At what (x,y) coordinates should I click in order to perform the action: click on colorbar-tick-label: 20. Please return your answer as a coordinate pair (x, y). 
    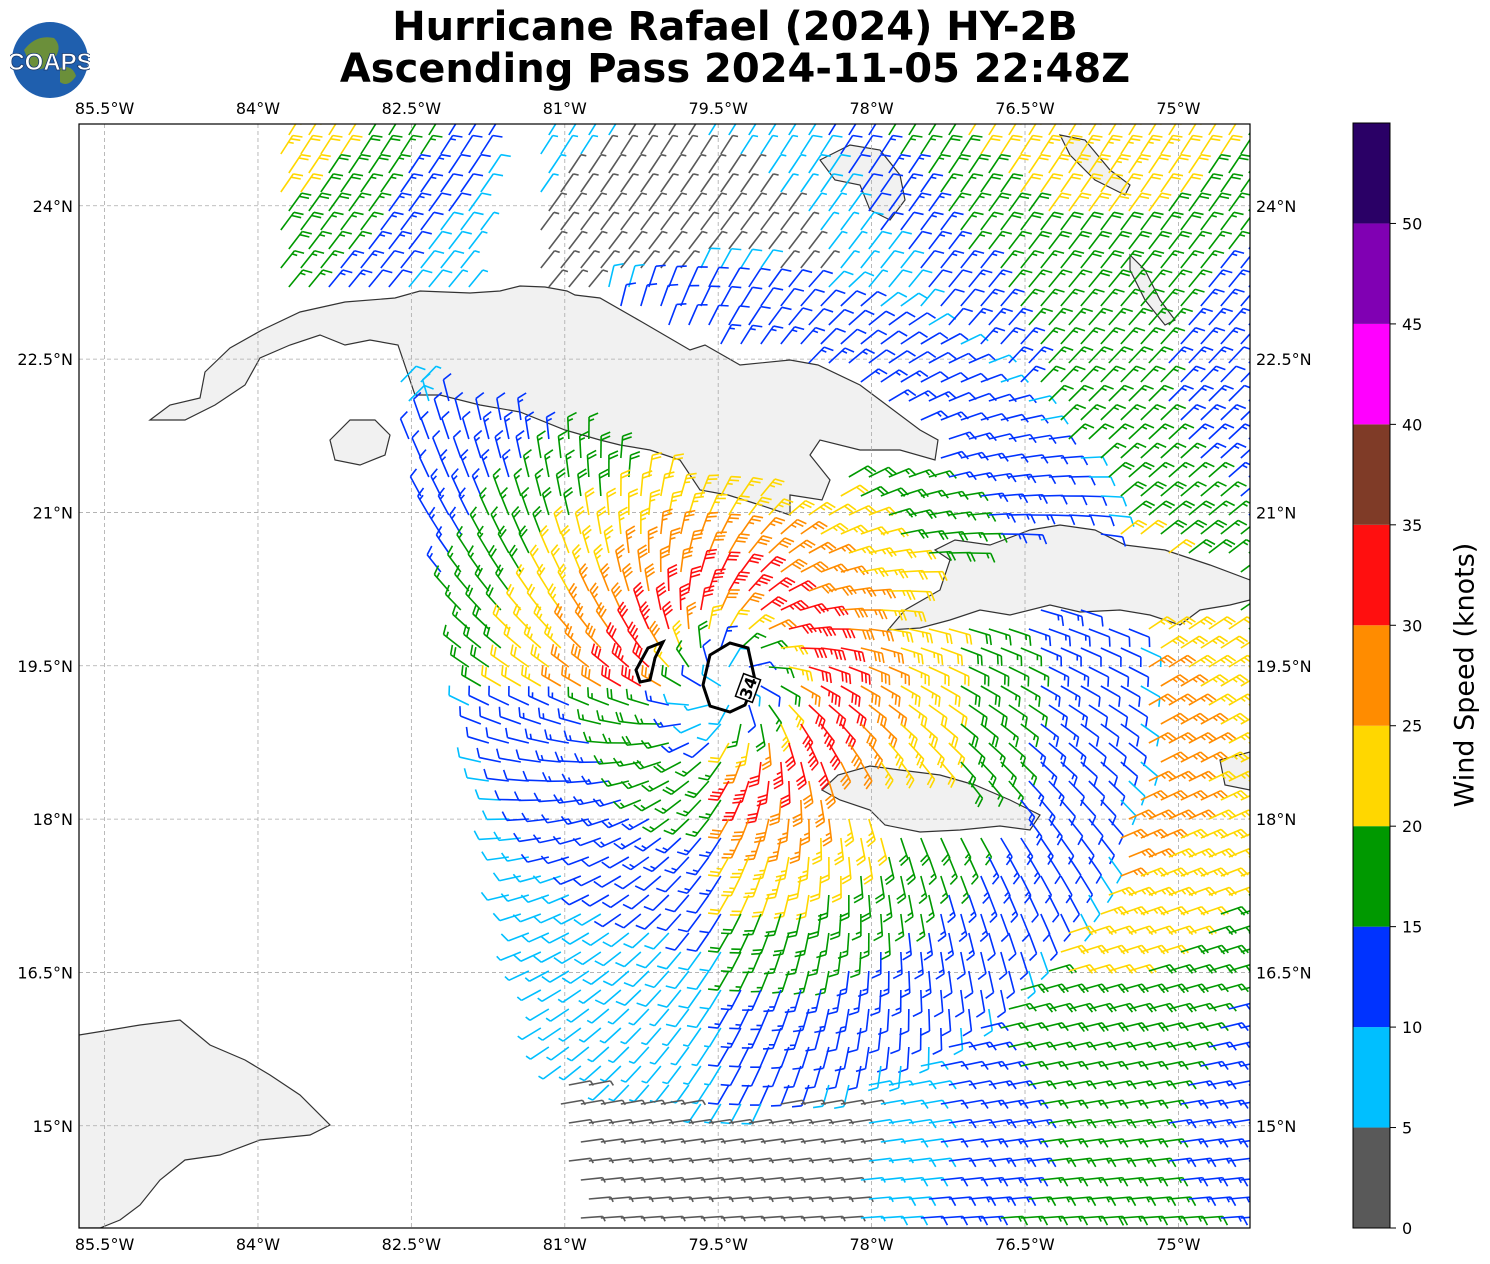
    Looking at the image, I should click on (1412, 826).